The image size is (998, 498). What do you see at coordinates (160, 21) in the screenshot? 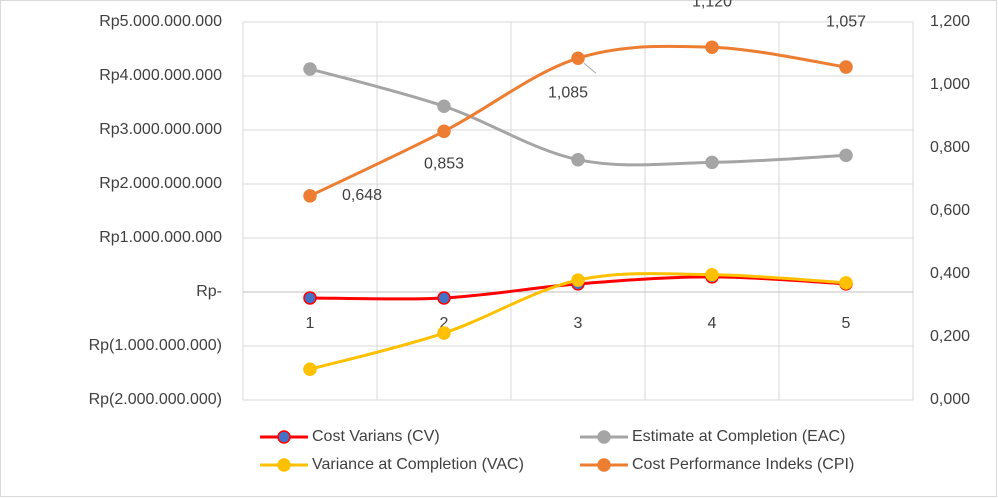
I see `y-tick-label: Rp5.000.000.000` at bounding box center [160, 21].